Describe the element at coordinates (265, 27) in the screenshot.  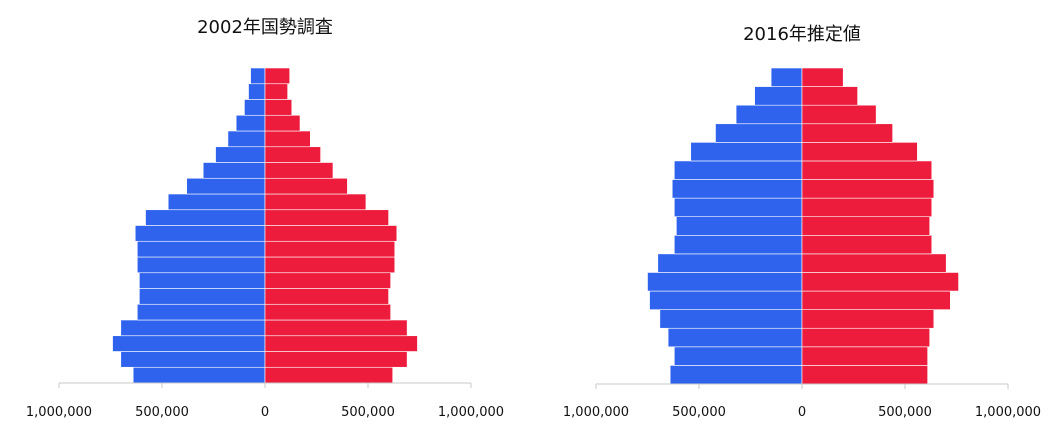
I see `chart-title-2002: 2002年国勢調査` at that location.